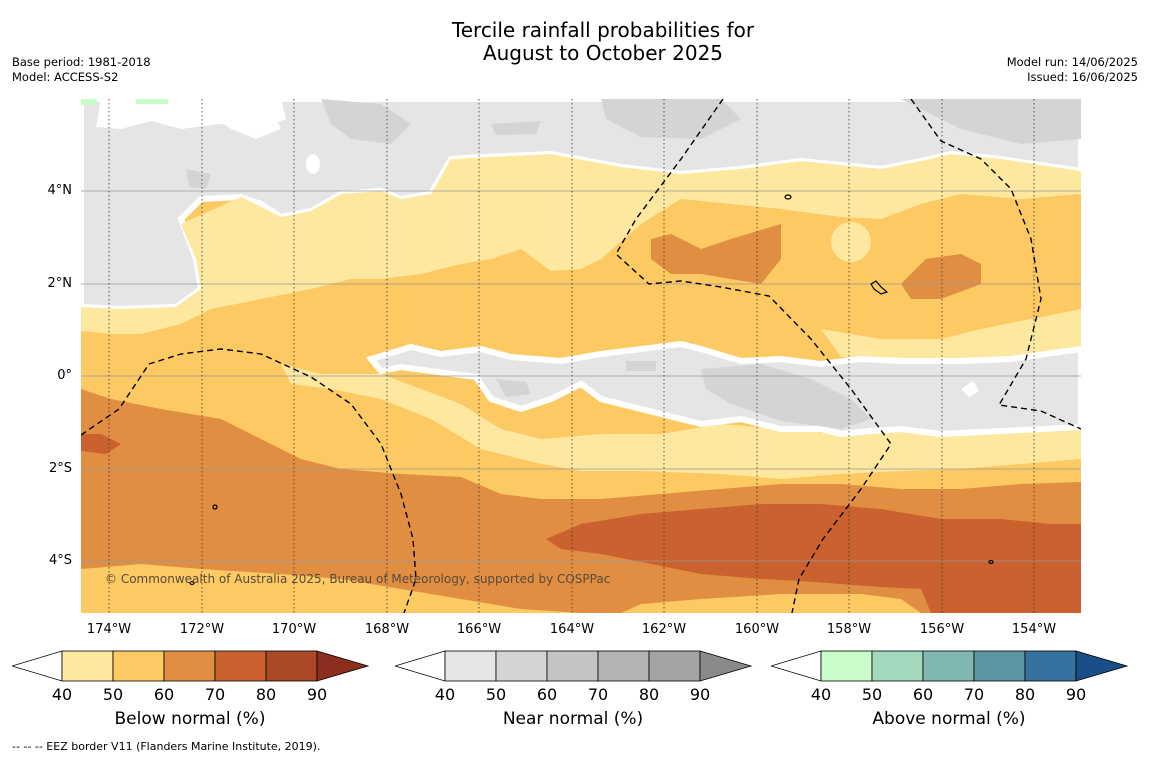  Describe the element at coordinates (603, 30) in the screenshot. I see `title-line-1: Tercile rainfall probabilities for` at that location.